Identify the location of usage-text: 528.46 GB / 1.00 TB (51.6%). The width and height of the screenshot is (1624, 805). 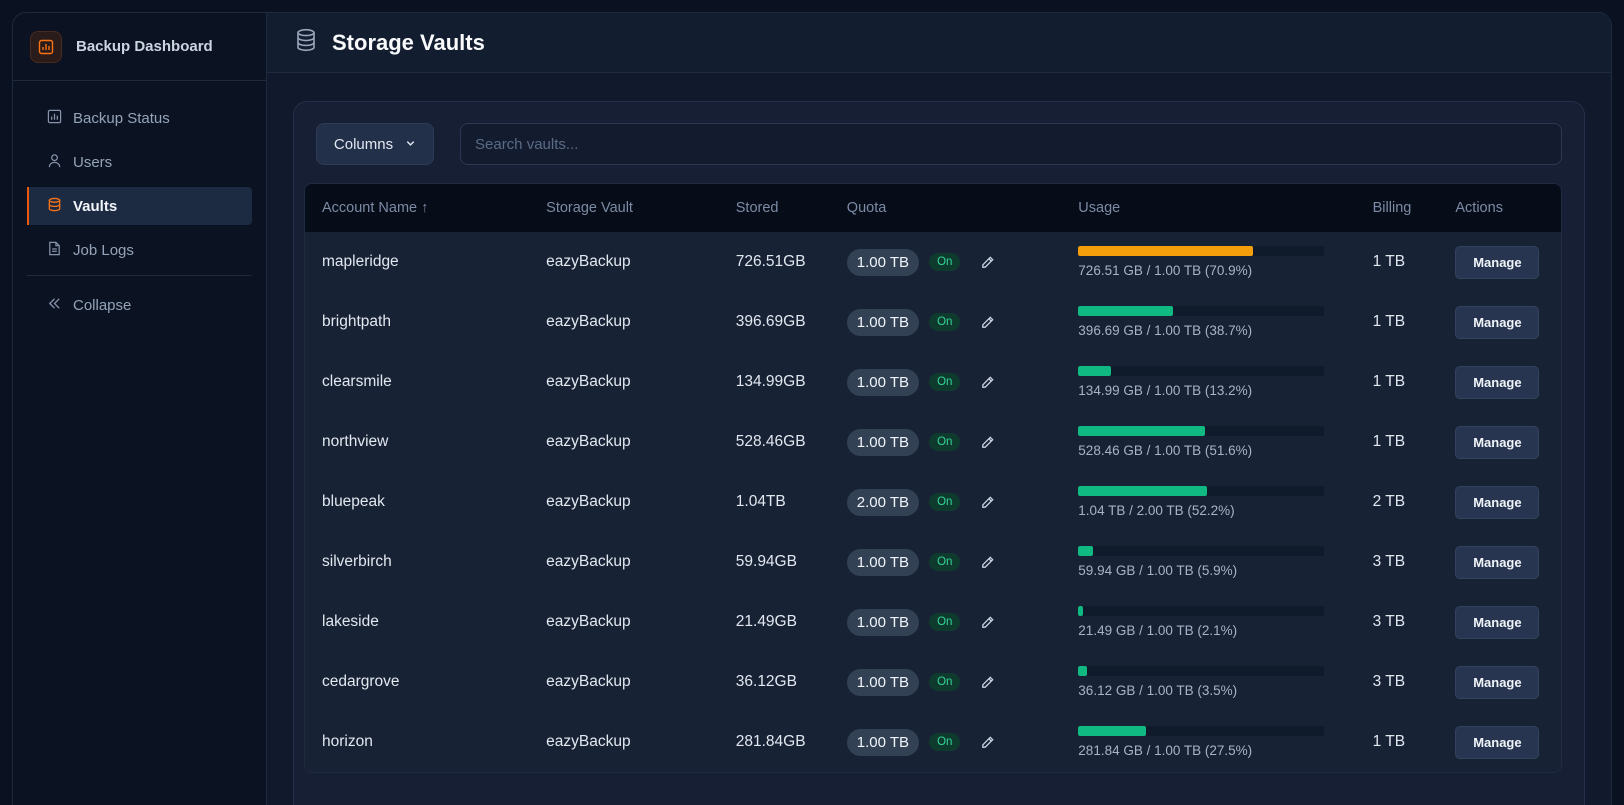
(1165, 450).